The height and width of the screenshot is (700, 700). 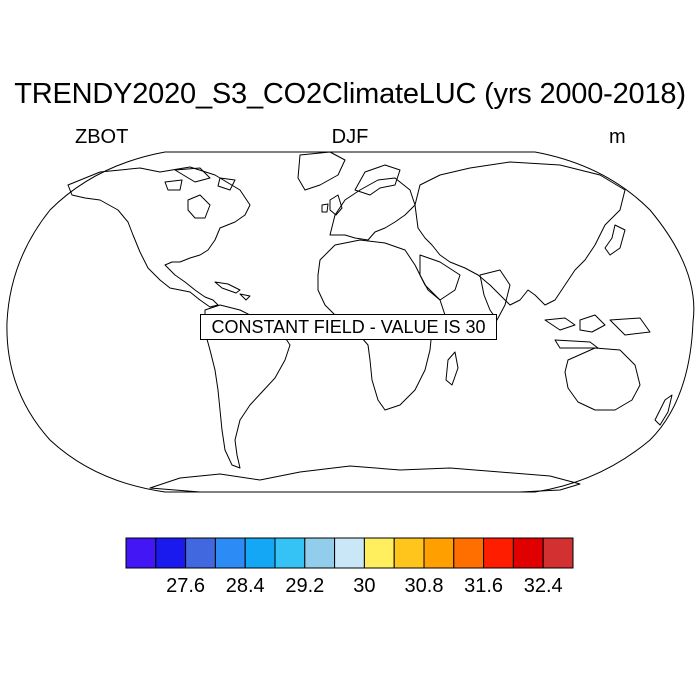 I want to click on colorbar-tick-label: 31.6, so click(x=484, y=586).